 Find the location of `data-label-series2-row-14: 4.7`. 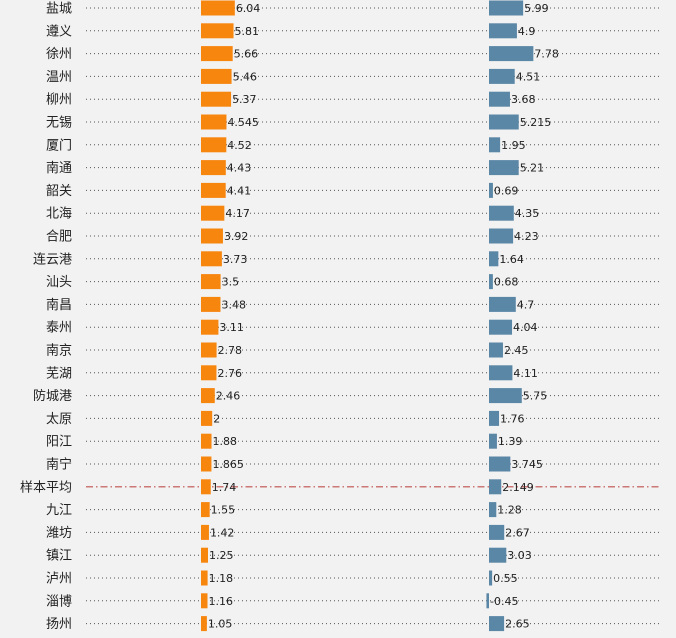

data-label-series2-row-14: 4.7 is located at coordinates (526, 304).